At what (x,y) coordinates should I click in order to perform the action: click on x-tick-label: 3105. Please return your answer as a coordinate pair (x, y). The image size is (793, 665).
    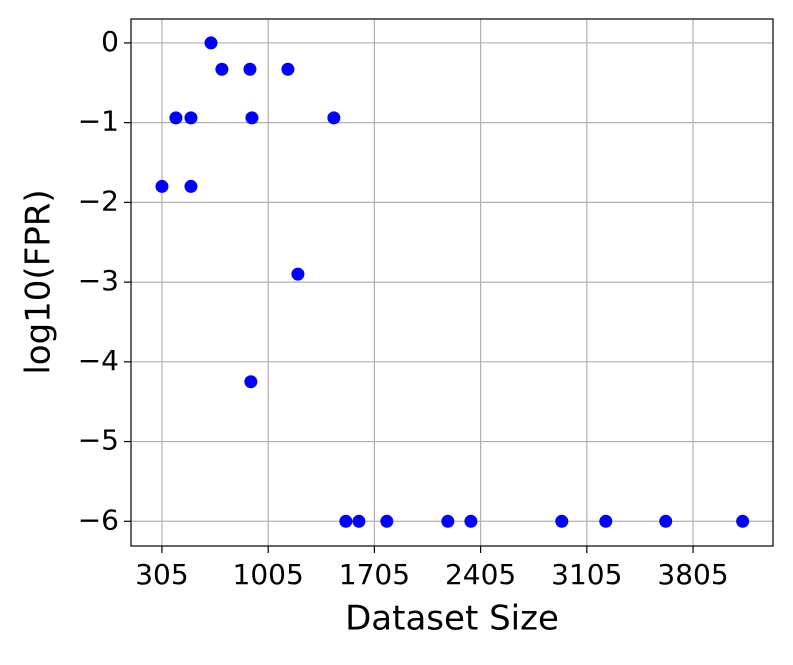
    Looking at the image, I should click on (586, 574).